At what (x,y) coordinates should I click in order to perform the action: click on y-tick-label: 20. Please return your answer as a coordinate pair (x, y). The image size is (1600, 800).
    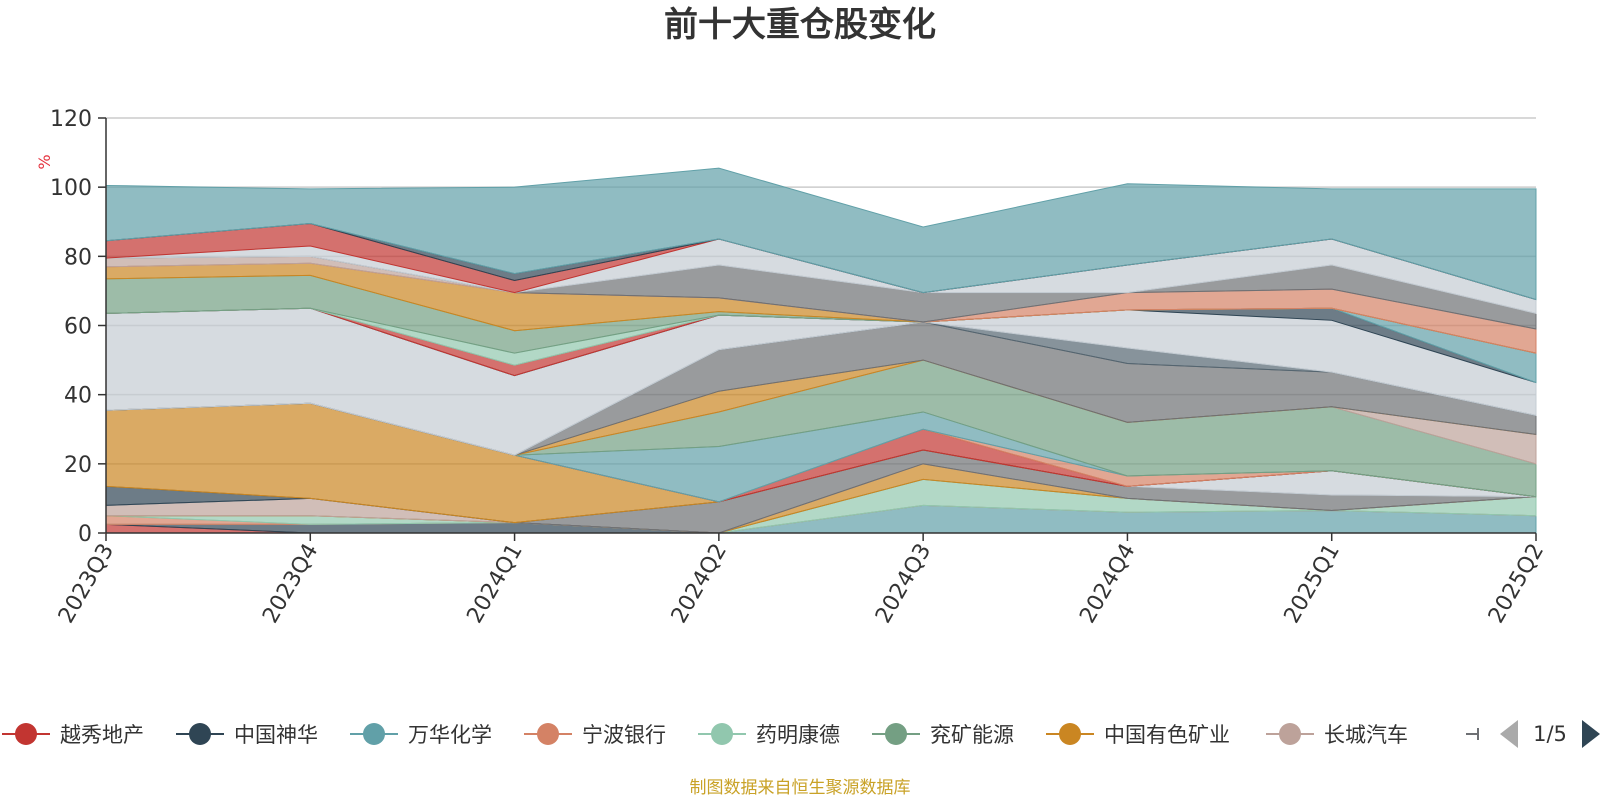
    Looking at the image, I should click on (78, 465).